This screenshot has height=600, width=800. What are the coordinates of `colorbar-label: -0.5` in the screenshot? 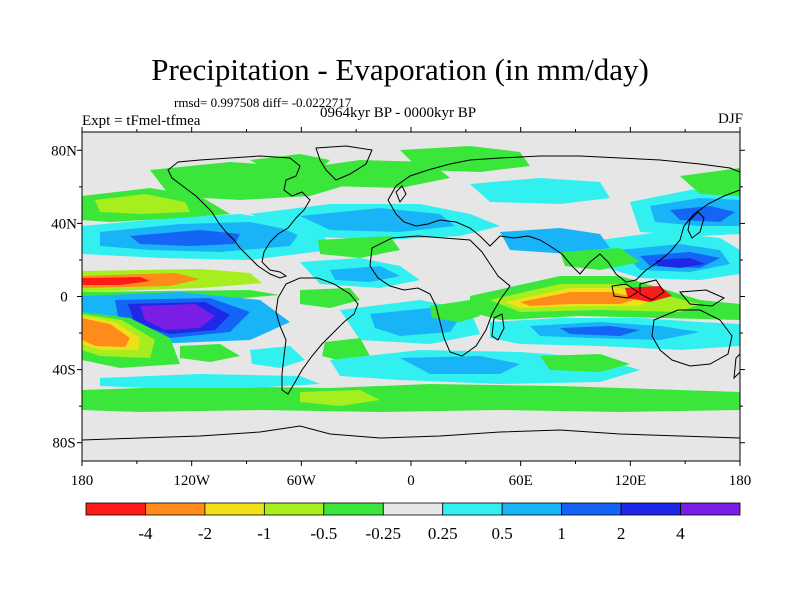 It's located at (323, 533).